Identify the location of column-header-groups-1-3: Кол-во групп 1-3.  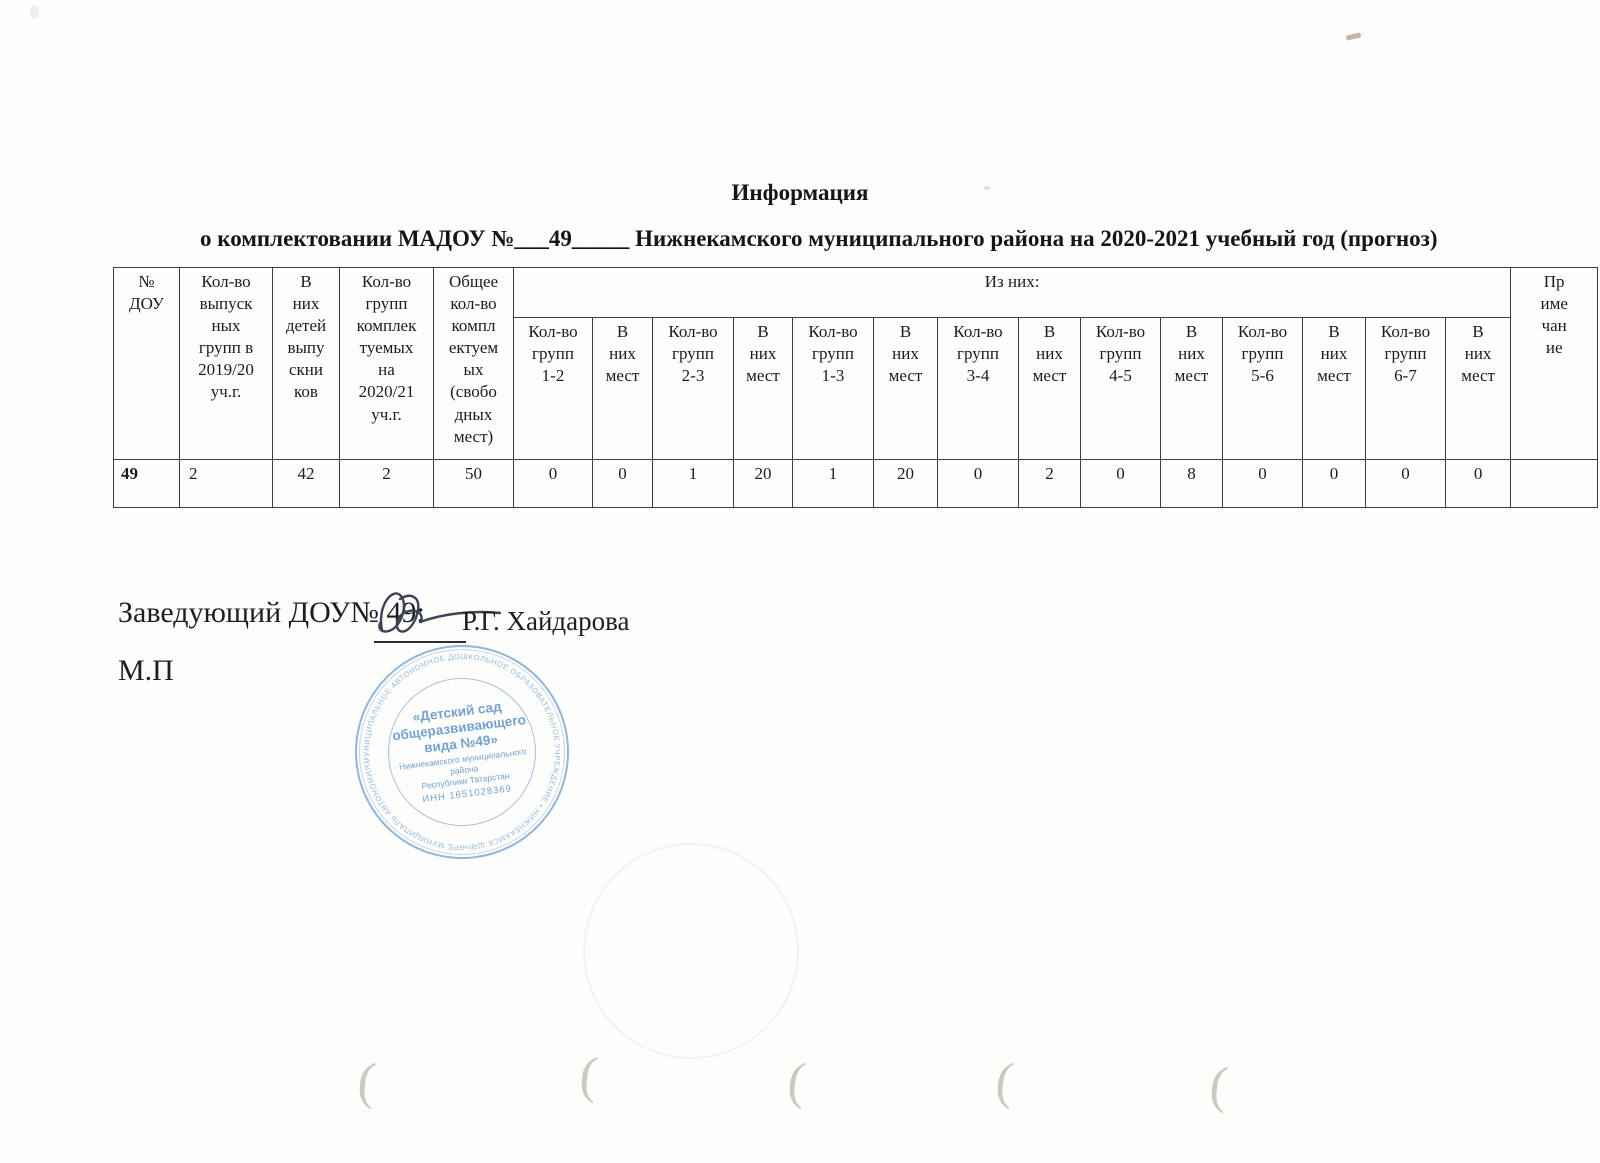
(833, 388).